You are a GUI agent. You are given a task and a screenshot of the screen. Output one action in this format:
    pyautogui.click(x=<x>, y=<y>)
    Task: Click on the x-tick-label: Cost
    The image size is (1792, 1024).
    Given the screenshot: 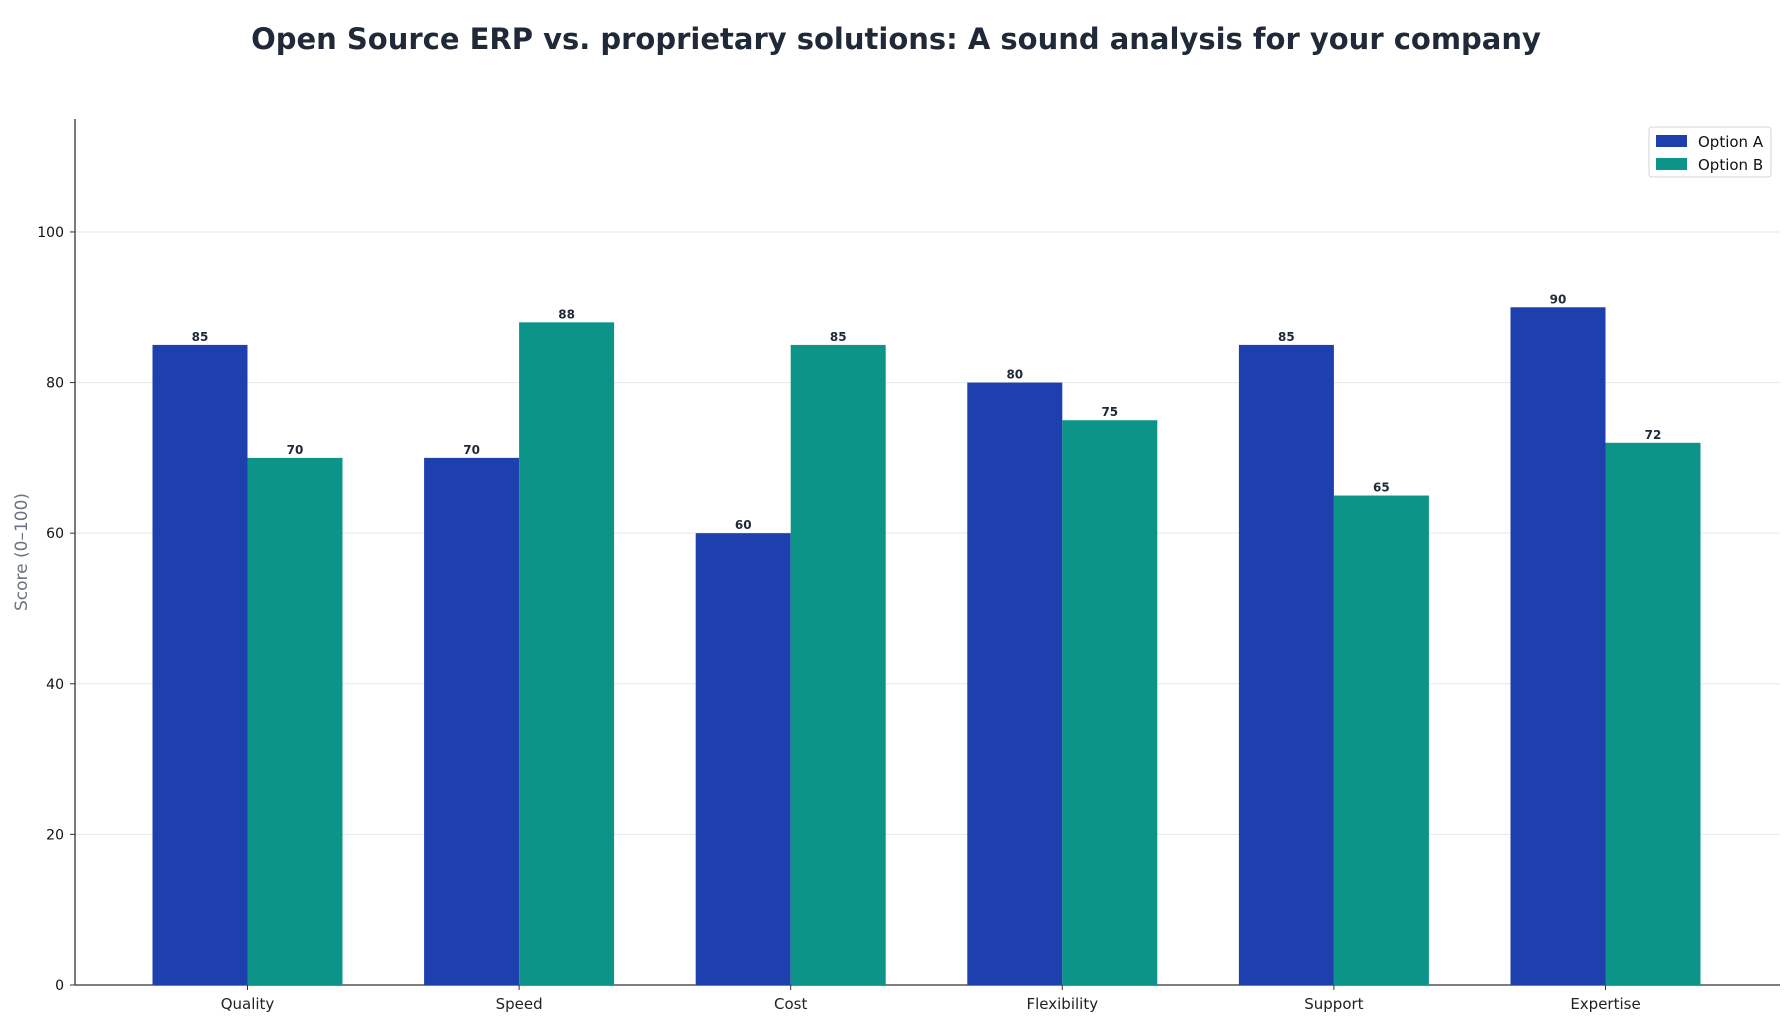 What is the action you would take?
    pyautogui.click(x=790, y=1004)
    